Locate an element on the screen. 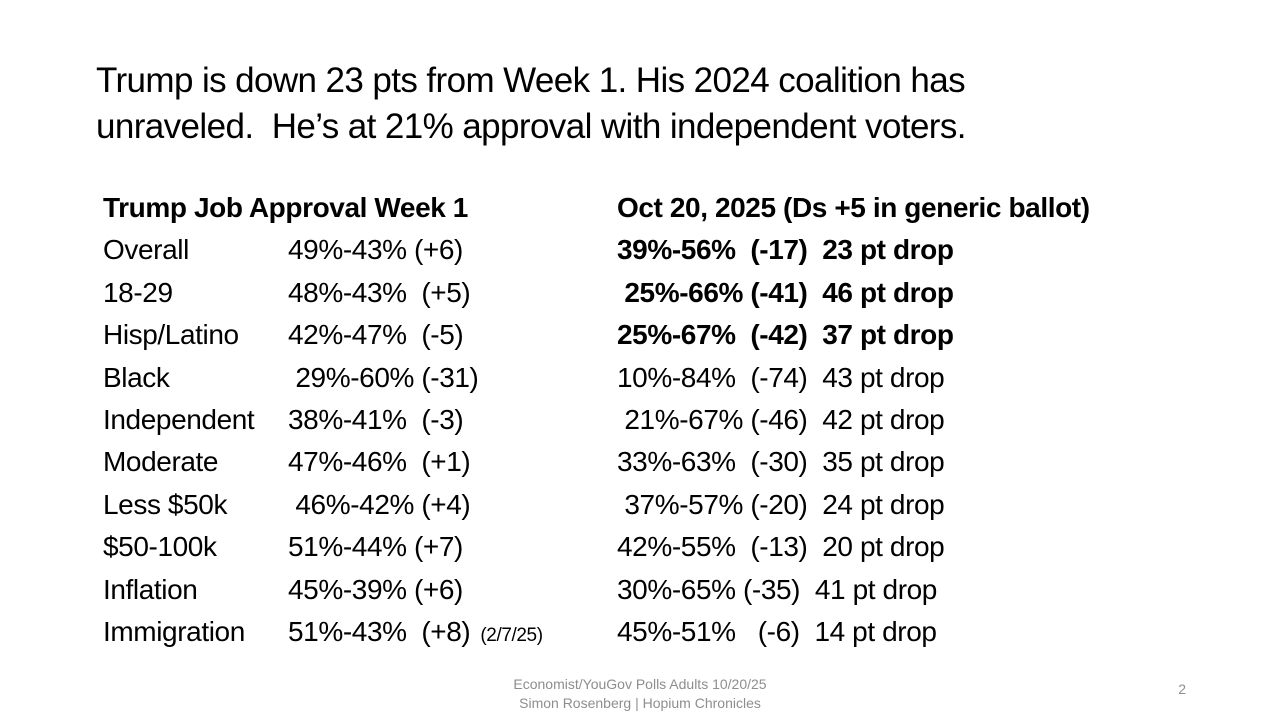 The height and width of the screenshot is (720, 1280). oct-value: 42%-55% (-13) 20 pt drop is located at coordinates (781, 547).